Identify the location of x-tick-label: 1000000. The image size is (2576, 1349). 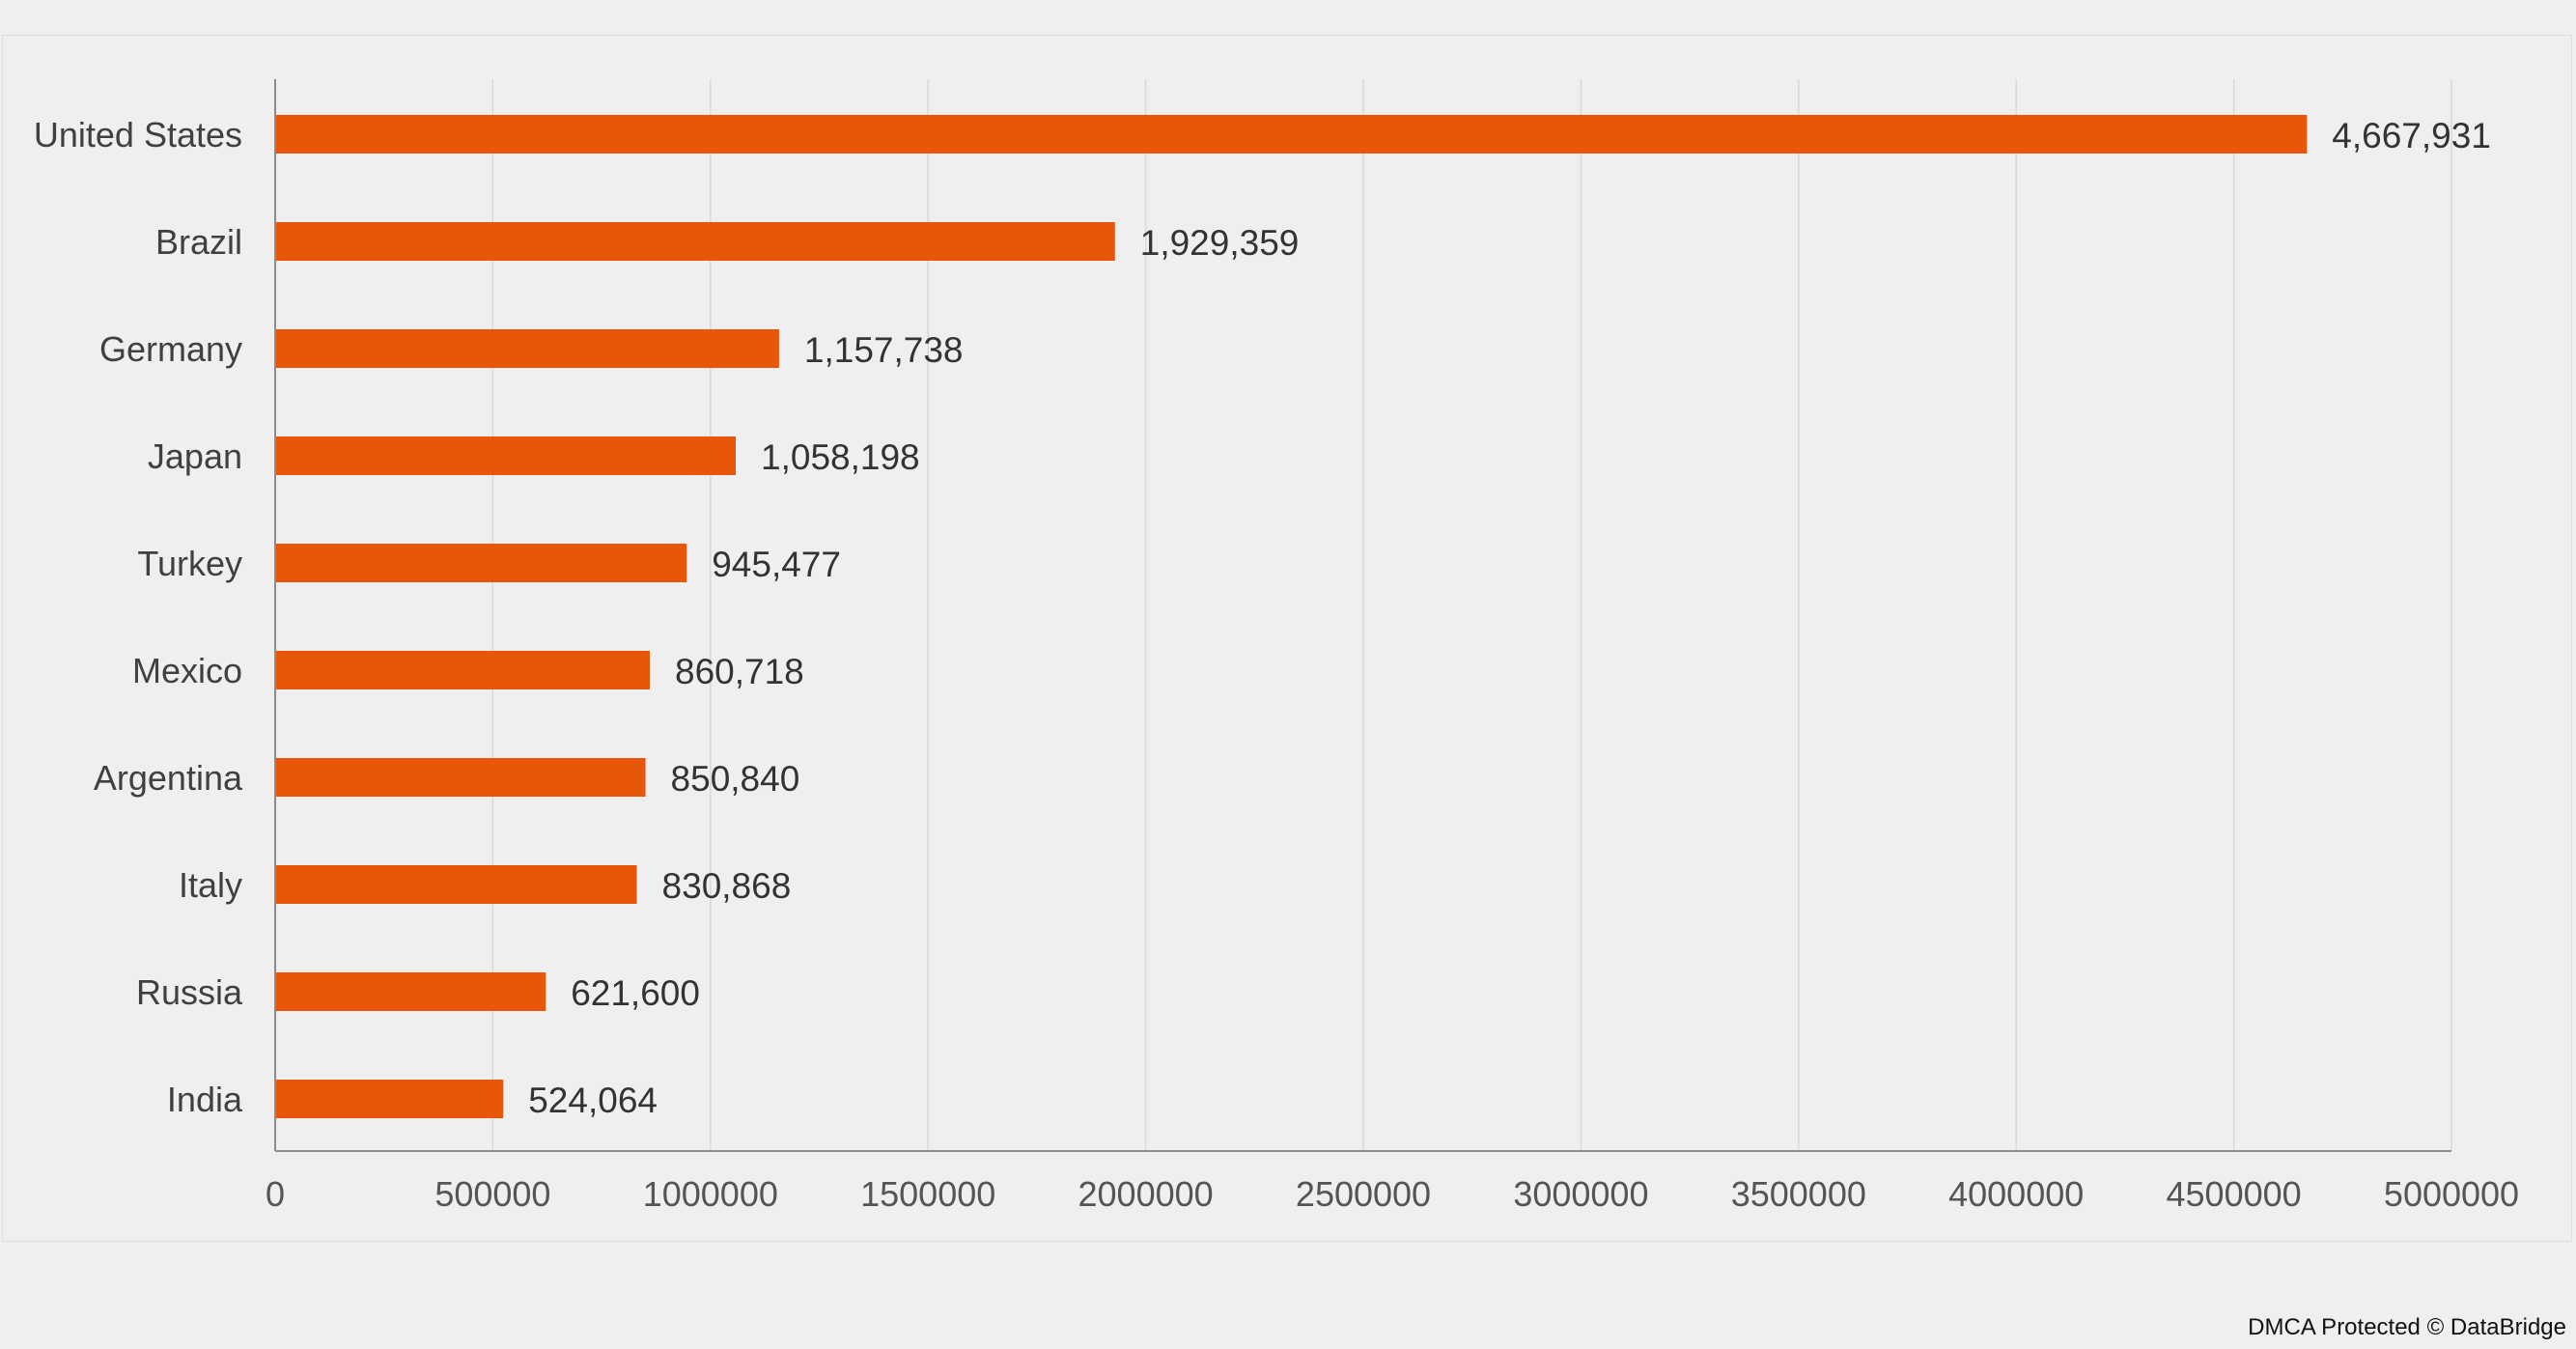
(711, 1194).